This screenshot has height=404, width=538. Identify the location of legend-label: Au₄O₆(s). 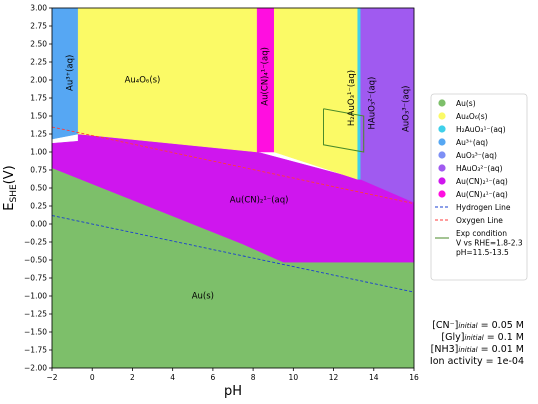
(472, 116).